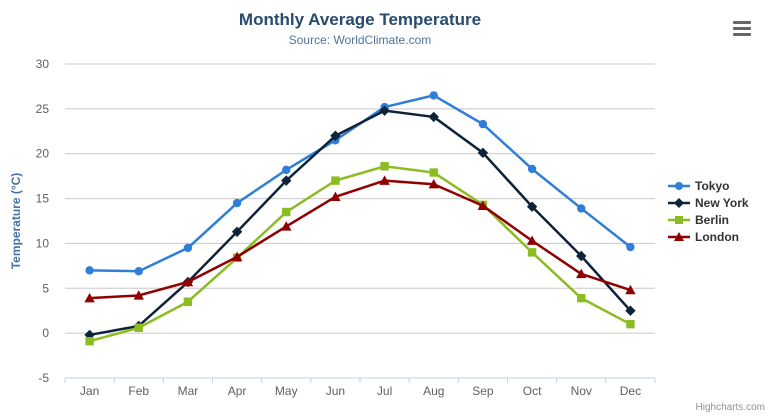 The width and height of the screenshot is (769, 416). I want to click on y-axis-label: 5, so click(45, 288).